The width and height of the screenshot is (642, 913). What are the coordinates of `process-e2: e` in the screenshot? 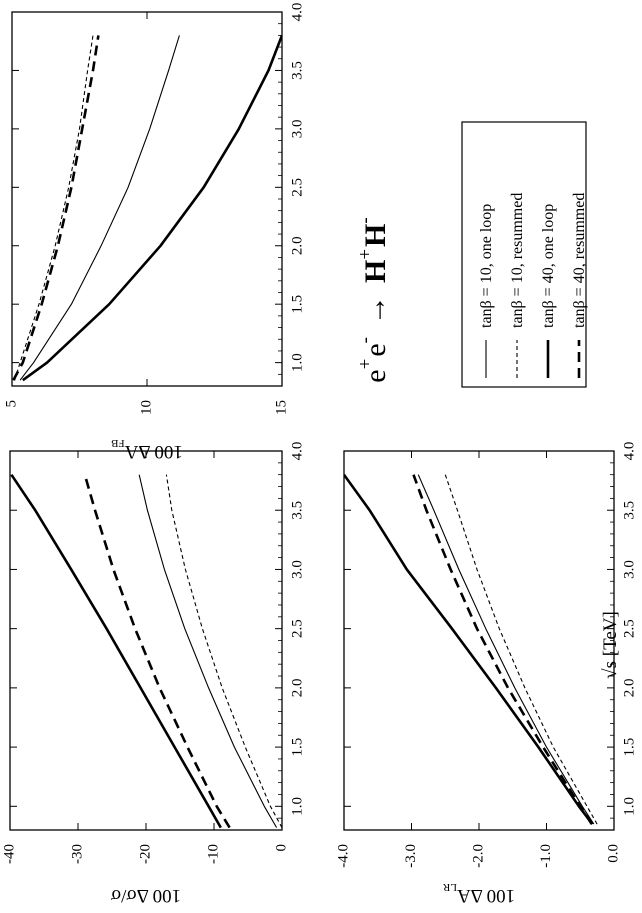 It's located at (375, 349).